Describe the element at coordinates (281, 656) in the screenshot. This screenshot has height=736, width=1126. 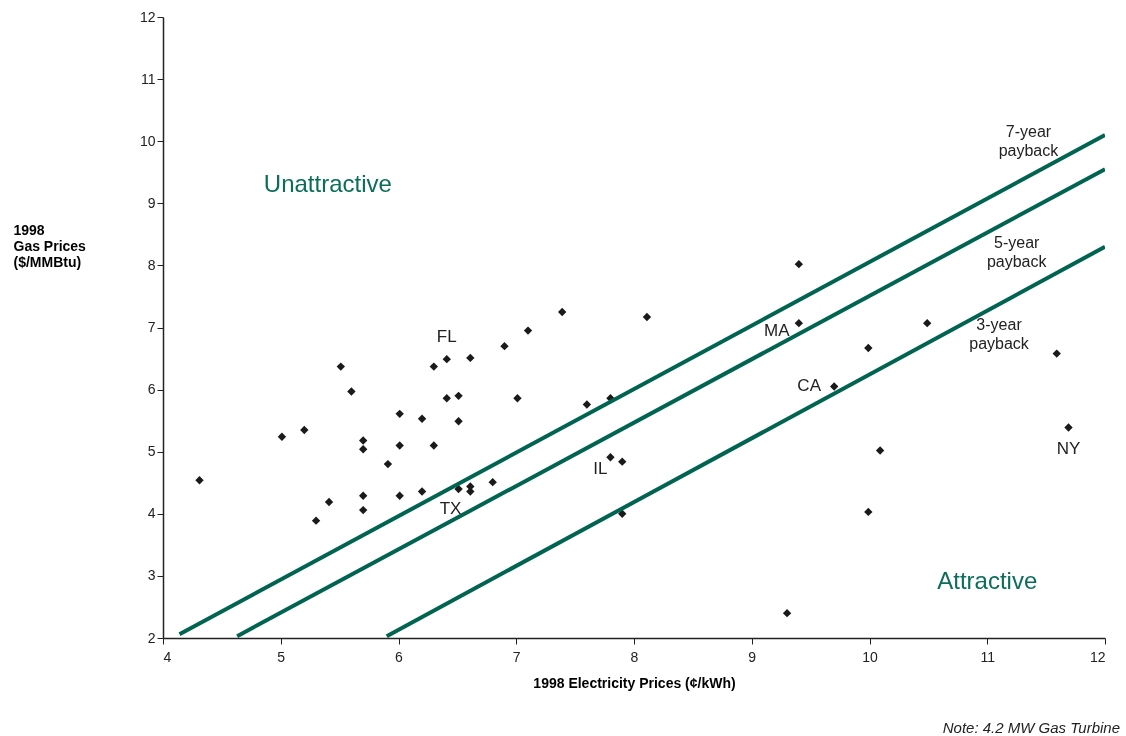
I see `x-tick-label: 5` at that location.